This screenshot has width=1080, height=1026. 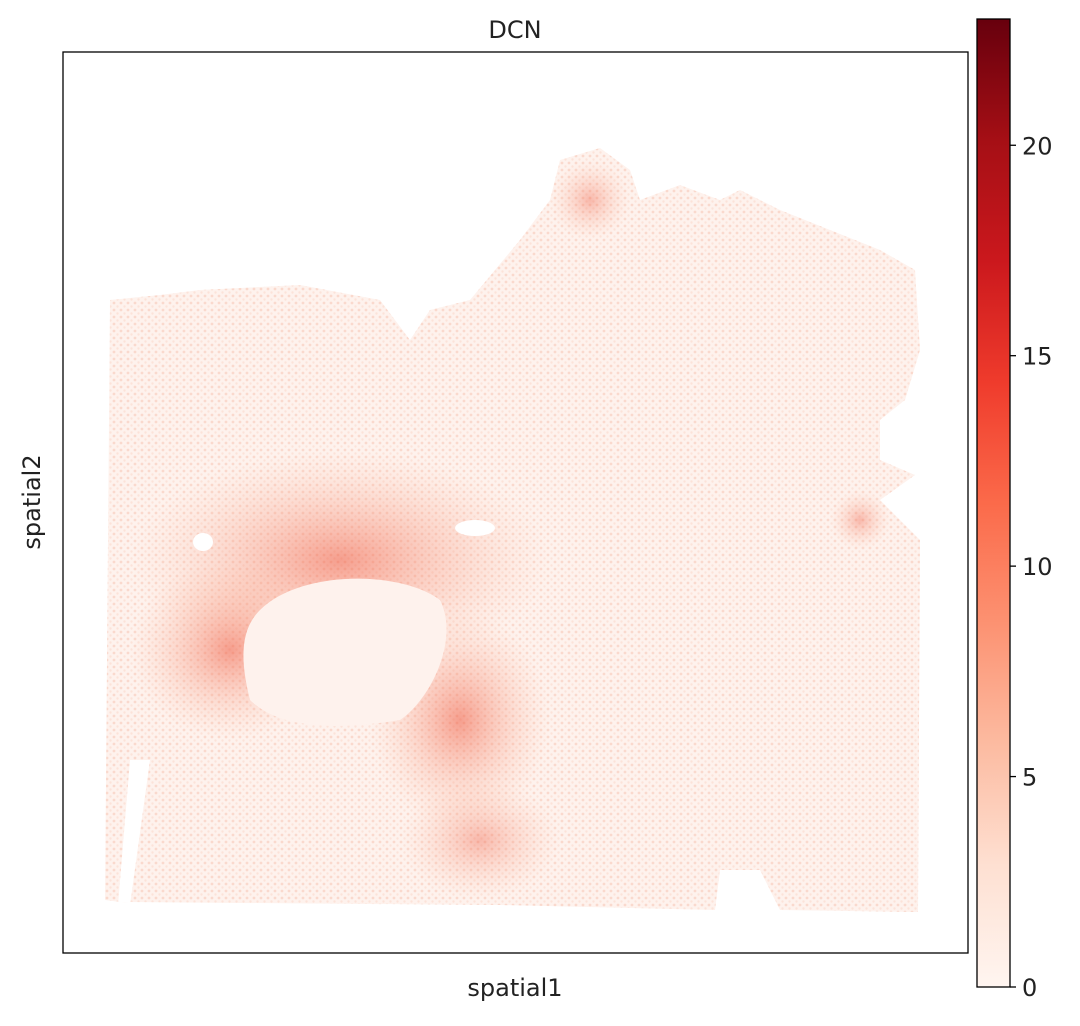 I want to click on colorbar-fill, so click(x=993, y=503).